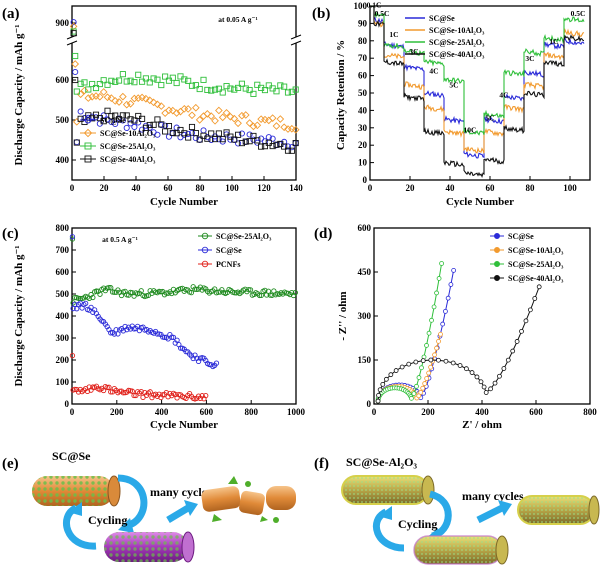  Describe the element at coordinates (105, 512) in the screenshot. I see `cycle-arrows-e` at that location.